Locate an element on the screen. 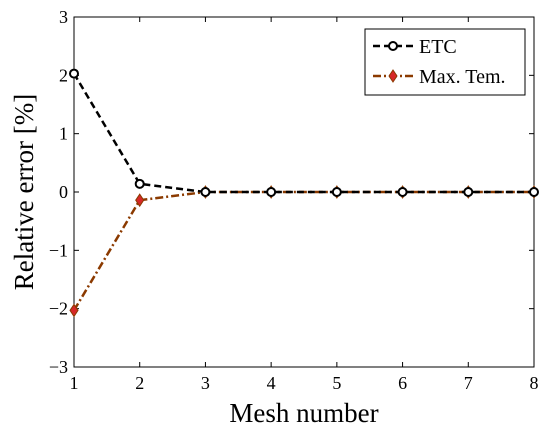 The image size is (550, 437). x-tick-label: 1 is located at coordinates (74, 383).